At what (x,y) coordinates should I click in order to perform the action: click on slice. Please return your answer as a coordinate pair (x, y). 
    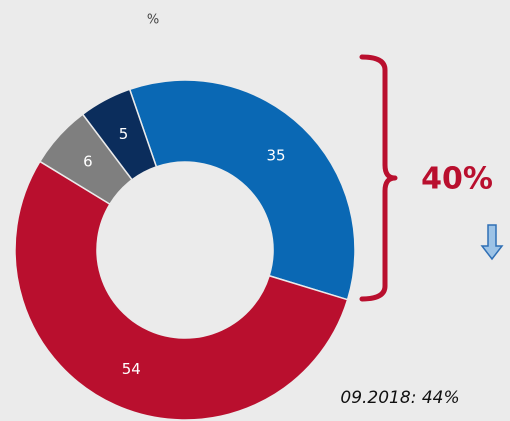
    Looking at the image, I should click on (119, 134).